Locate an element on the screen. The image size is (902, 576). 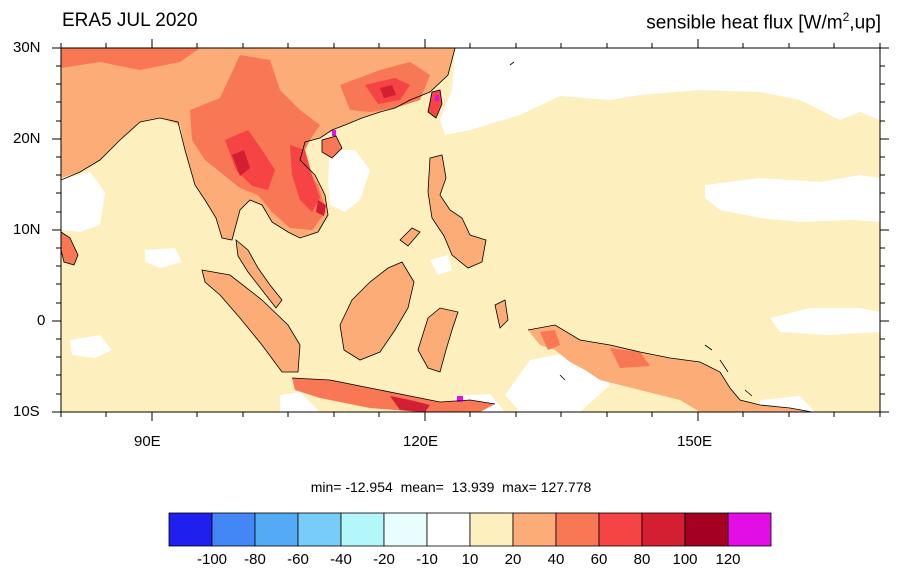
colorbar-tick-label: 80 is located at coordinates (642, 559).